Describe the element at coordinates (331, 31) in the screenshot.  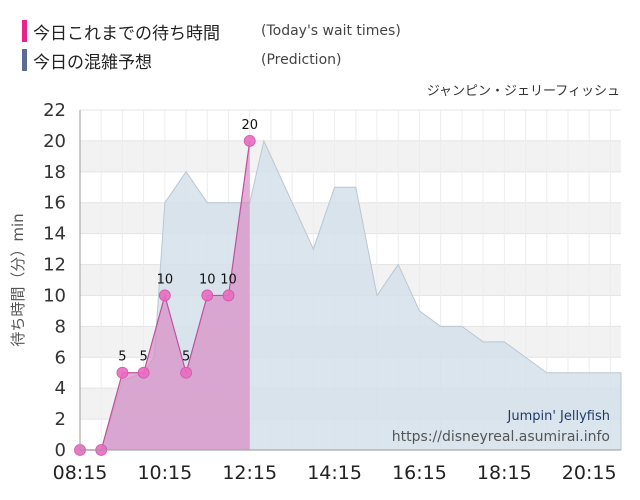
I see `legend-actual-note: (Today's wait times)` at that location.